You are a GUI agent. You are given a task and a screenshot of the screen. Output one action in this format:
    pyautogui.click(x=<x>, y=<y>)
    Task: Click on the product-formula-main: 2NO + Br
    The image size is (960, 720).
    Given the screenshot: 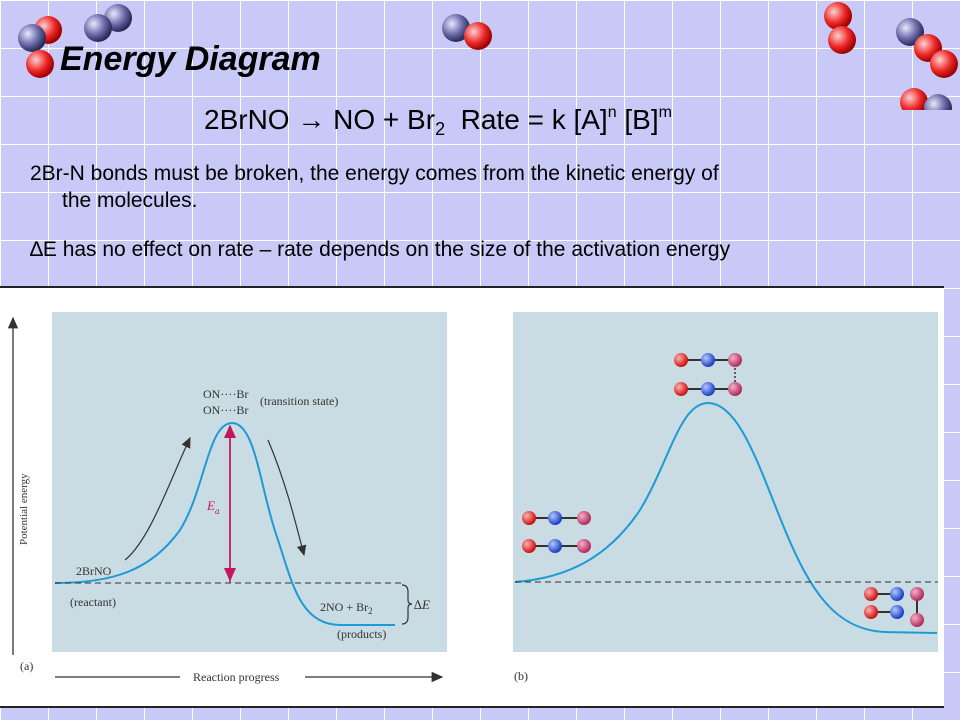 What is the action you would take?
    pyautogui.click(x=344, y=607)
    